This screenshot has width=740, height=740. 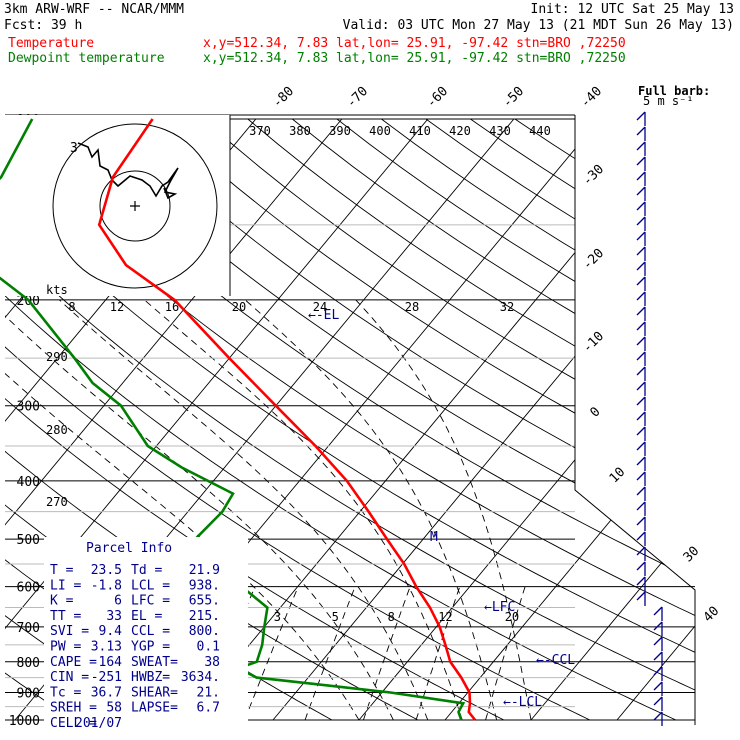 What do you see at coordinates (28, 693) in the screenshot?
I see `pressure-label: 900` at bounding box center [28, 693].